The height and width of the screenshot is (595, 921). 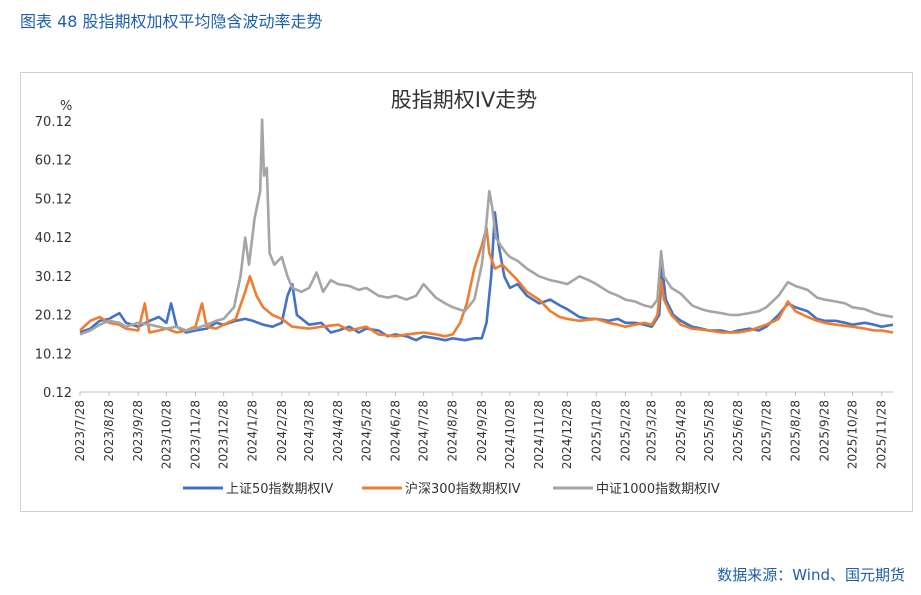 What do you see at coordinates (80, 431) in the screenshot?
I see `x-tick-label: 2023/7/28` at bounding box center [80, 431].